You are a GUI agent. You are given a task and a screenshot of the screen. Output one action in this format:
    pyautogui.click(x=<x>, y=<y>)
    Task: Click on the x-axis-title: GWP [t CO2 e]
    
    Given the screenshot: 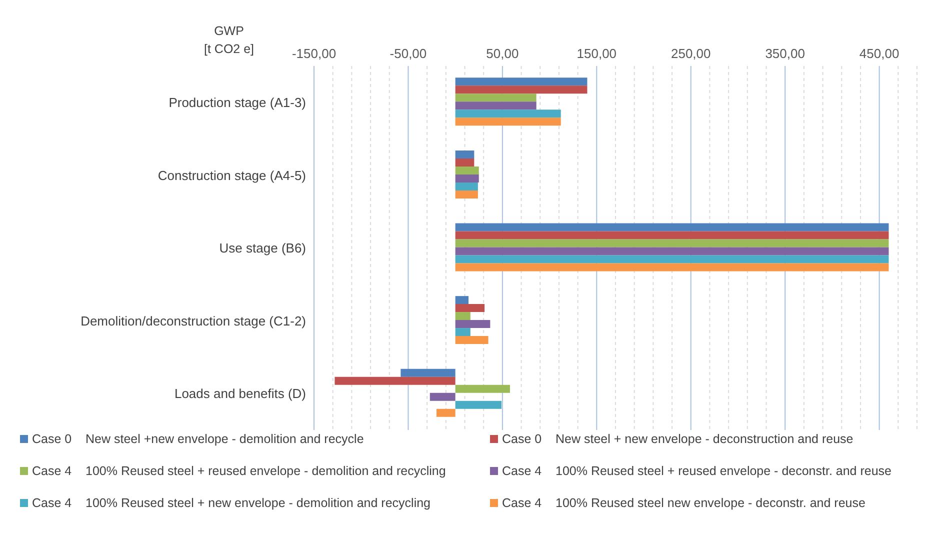 What is the action you would take?
    pyautogui.click(x=229, y=40)
    